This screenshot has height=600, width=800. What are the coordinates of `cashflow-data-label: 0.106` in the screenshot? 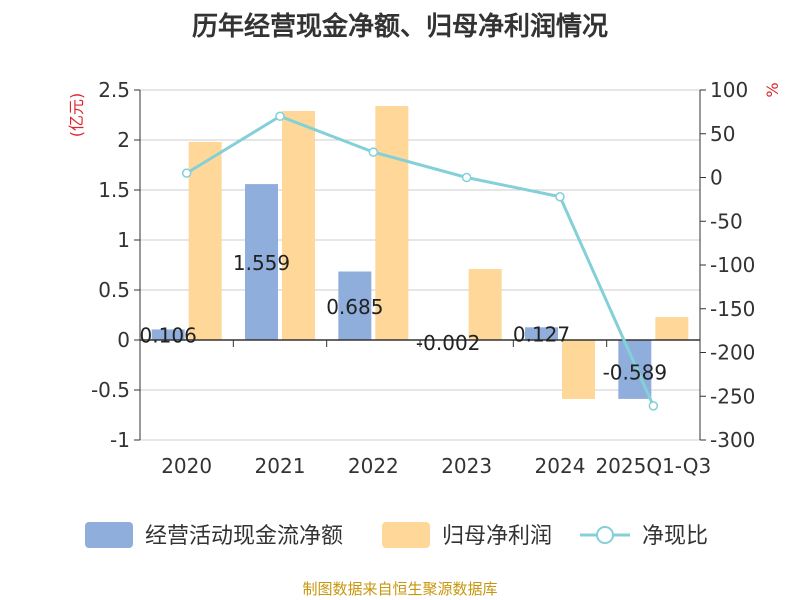 It's located at (168, 336).